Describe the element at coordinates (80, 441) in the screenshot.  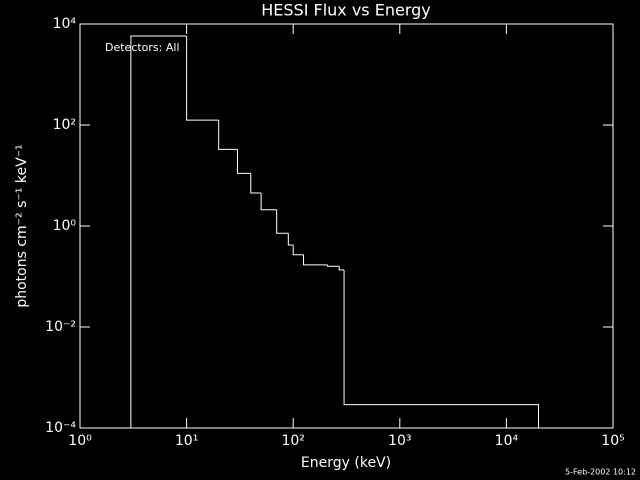
I see `x-tick-label: 10⁰` at that location.